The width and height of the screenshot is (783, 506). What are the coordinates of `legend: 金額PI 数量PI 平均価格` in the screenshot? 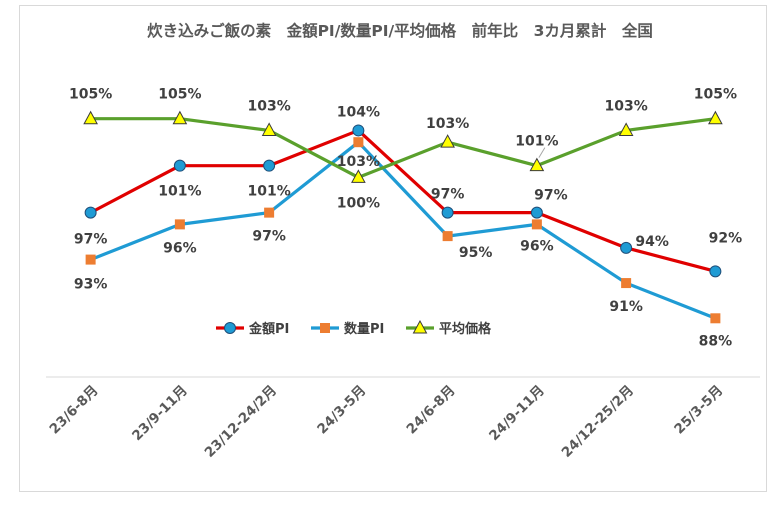 It's located at (354, 328).